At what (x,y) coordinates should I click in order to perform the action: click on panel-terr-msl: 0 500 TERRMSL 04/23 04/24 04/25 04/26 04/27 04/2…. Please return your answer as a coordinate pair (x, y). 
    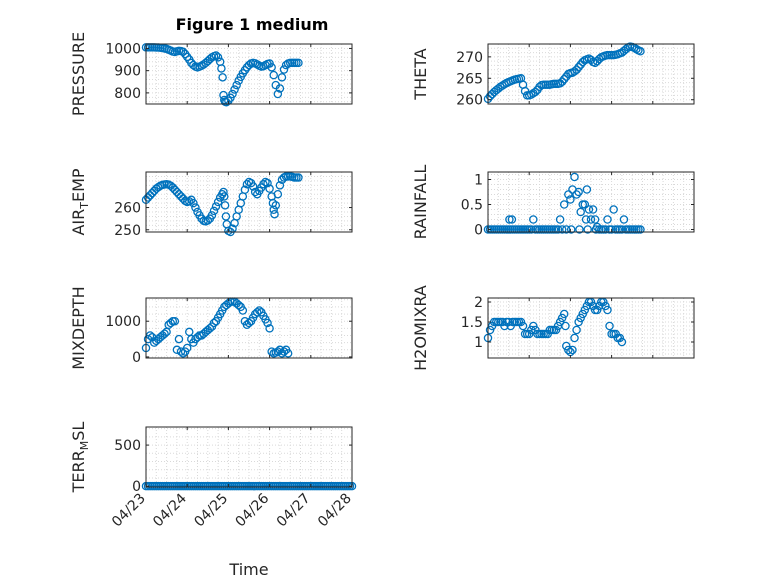
    Looking at the image, I should click on (213, 500).